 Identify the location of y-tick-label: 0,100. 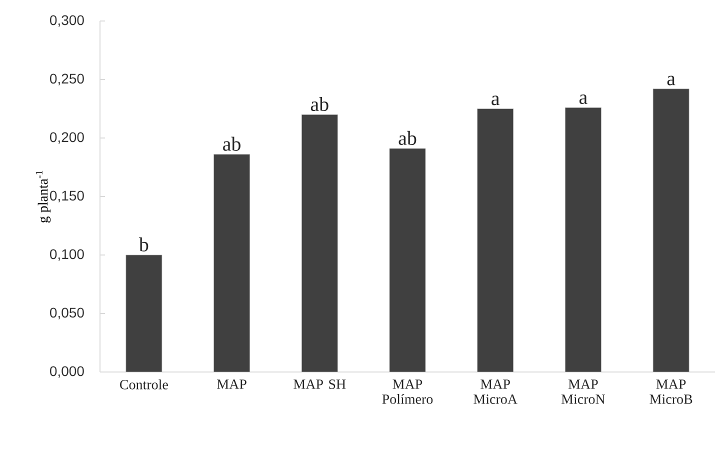
(67, 255).